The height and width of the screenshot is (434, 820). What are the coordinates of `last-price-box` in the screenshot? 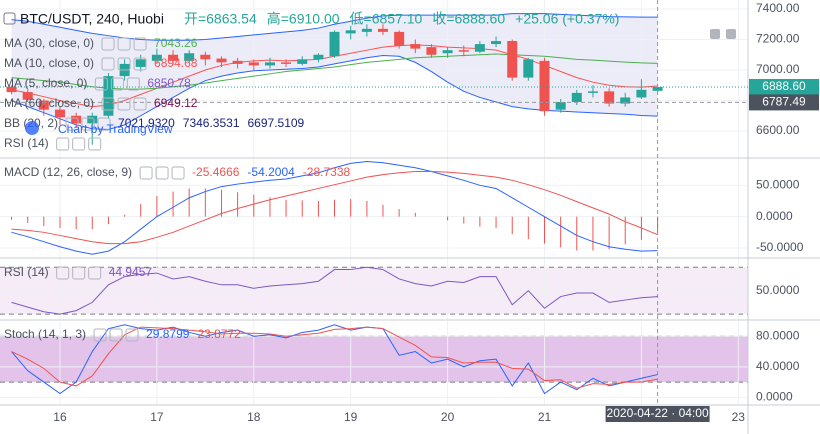 It's located at (784, 86).